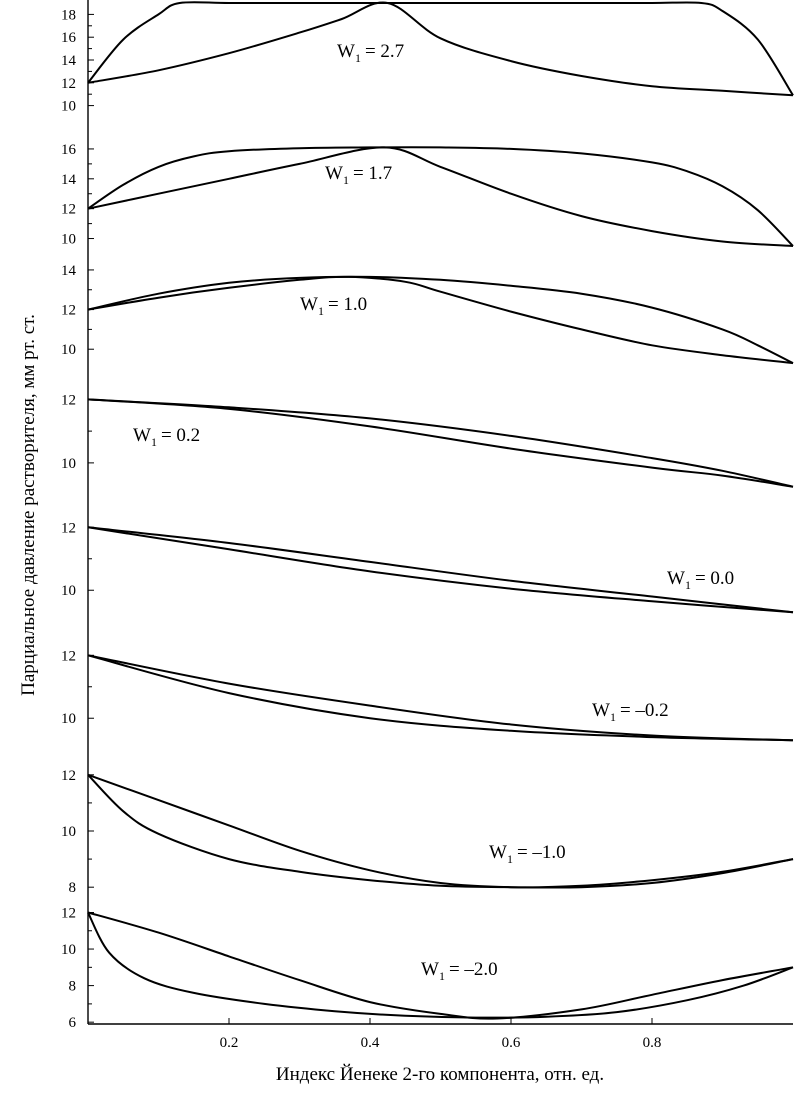 This screenshot has height=1093, width=795. I want to click on y-tick-label: 6, so click(73, 1023).